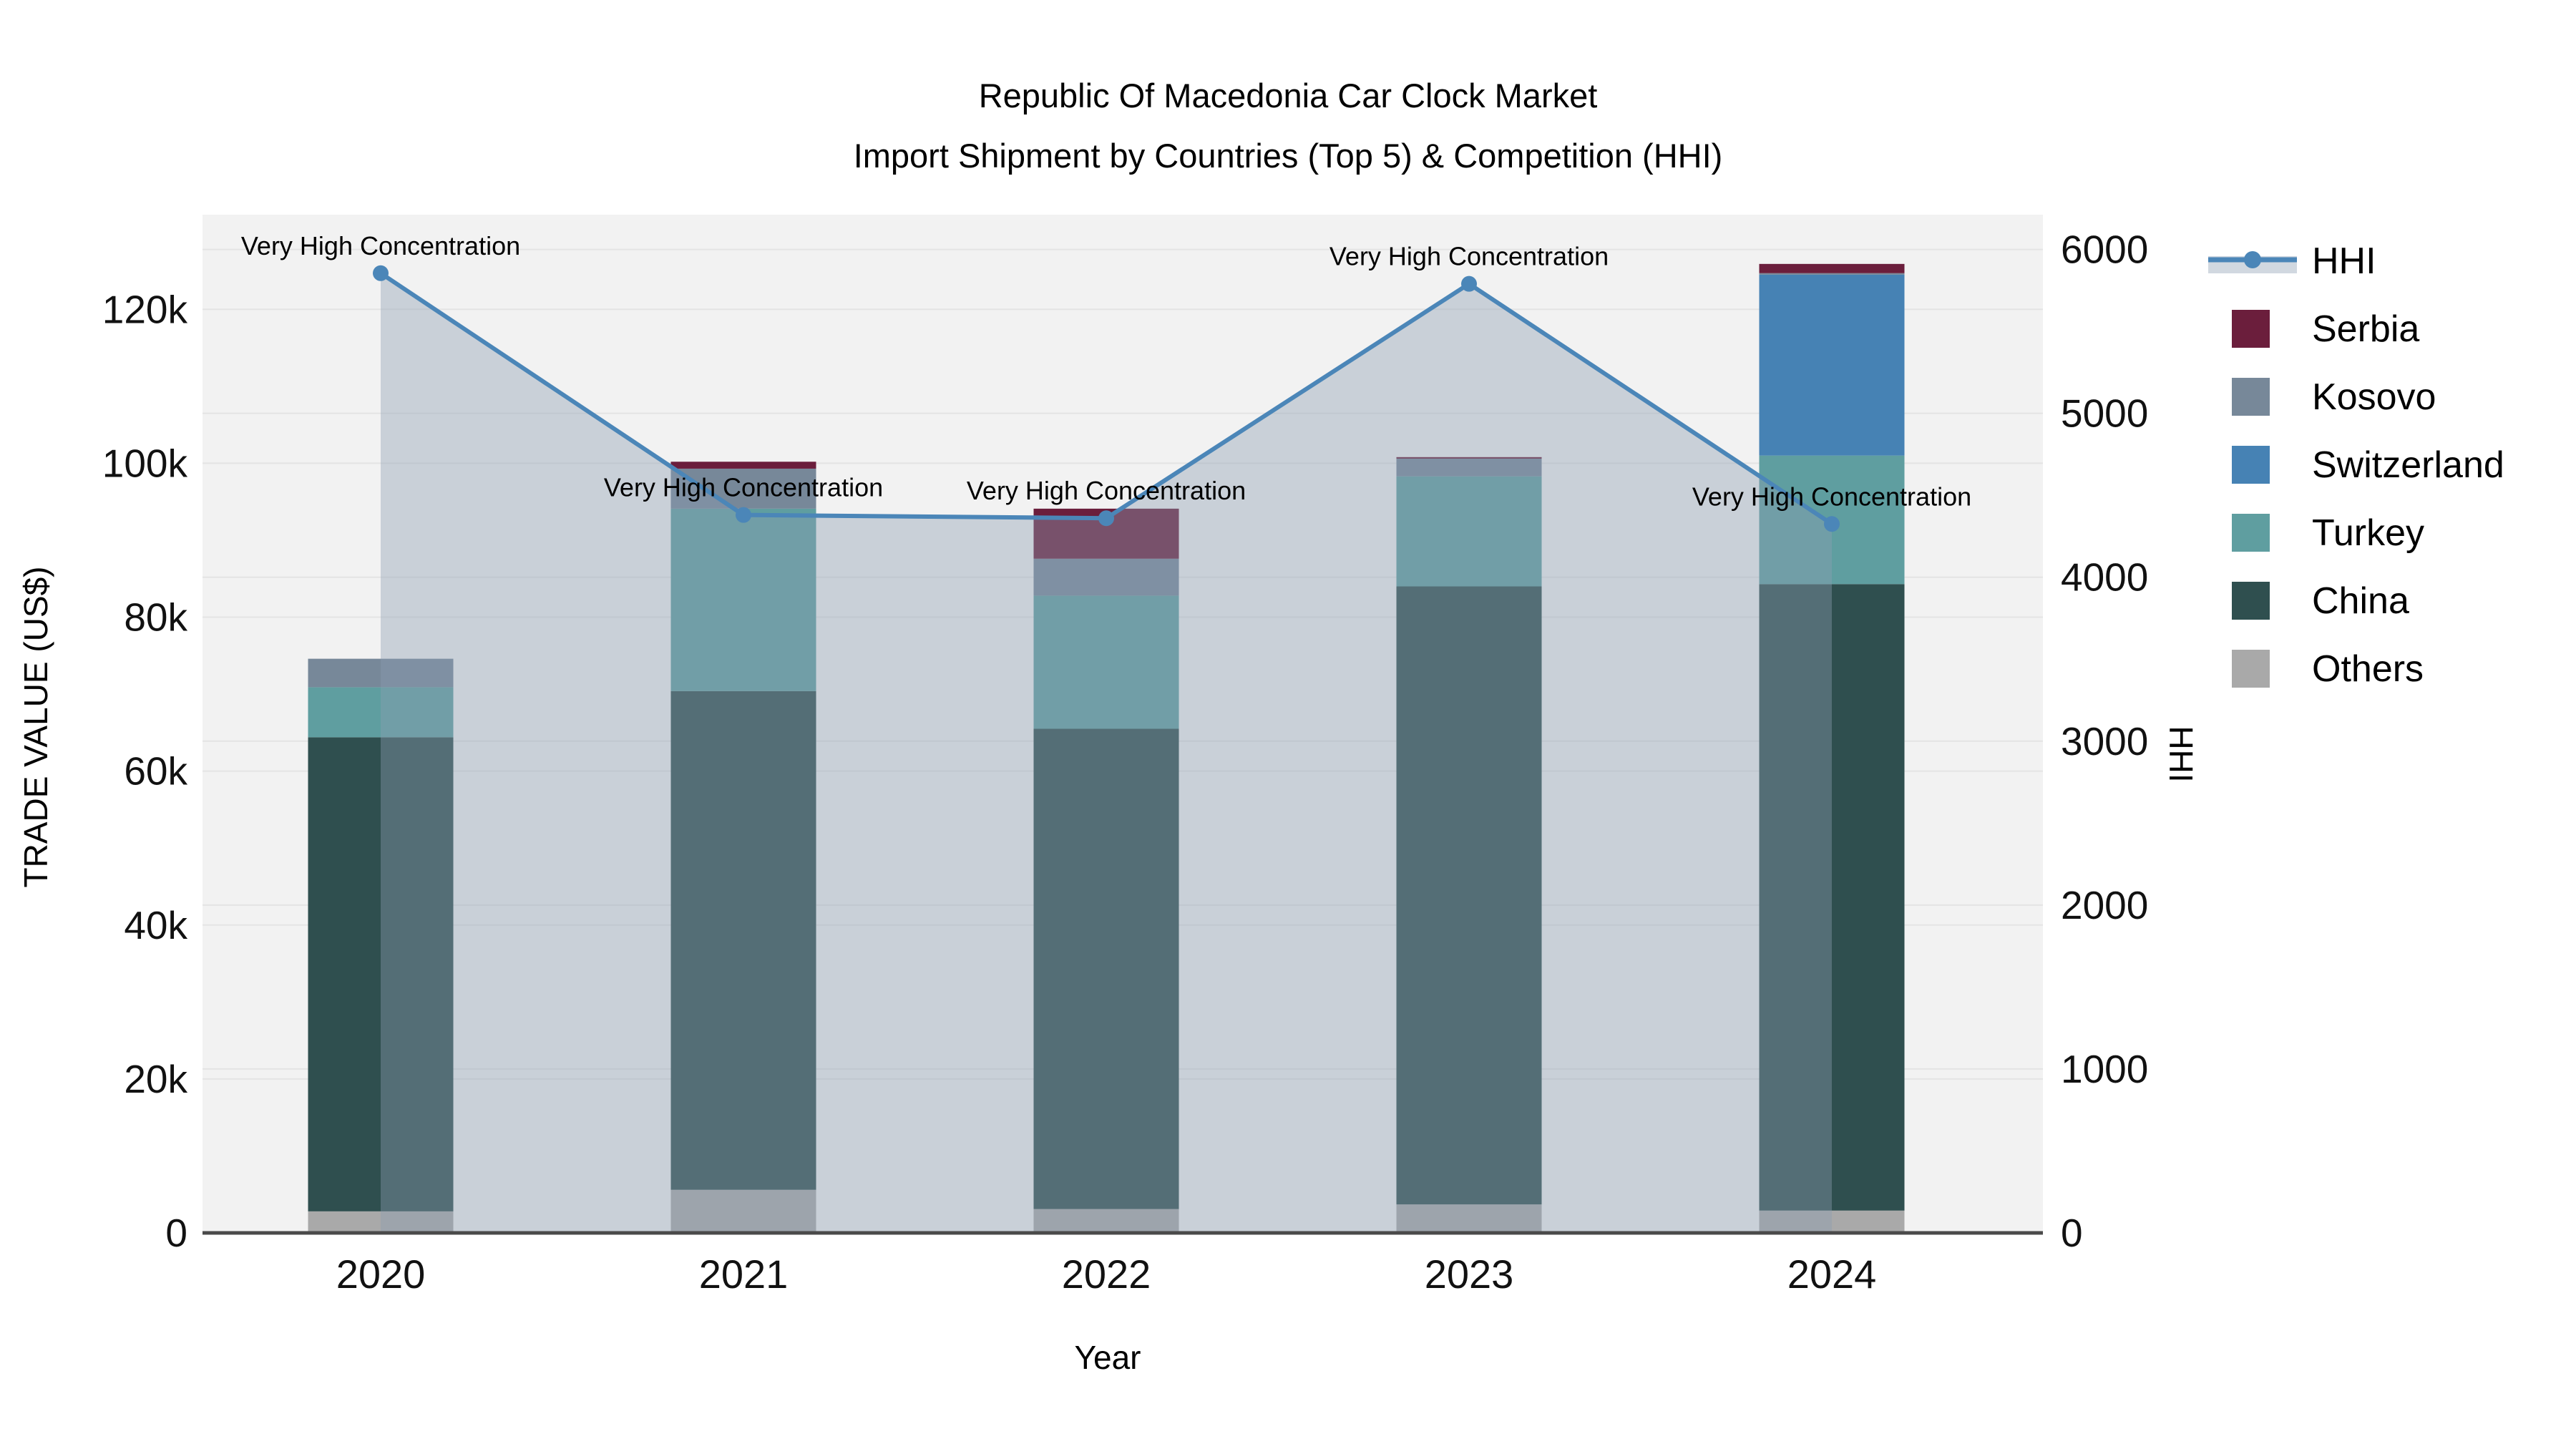 This screenshot has width=2576, height=1449. I want to click on bar-segment-kosovo-2021, so click(743, 488).